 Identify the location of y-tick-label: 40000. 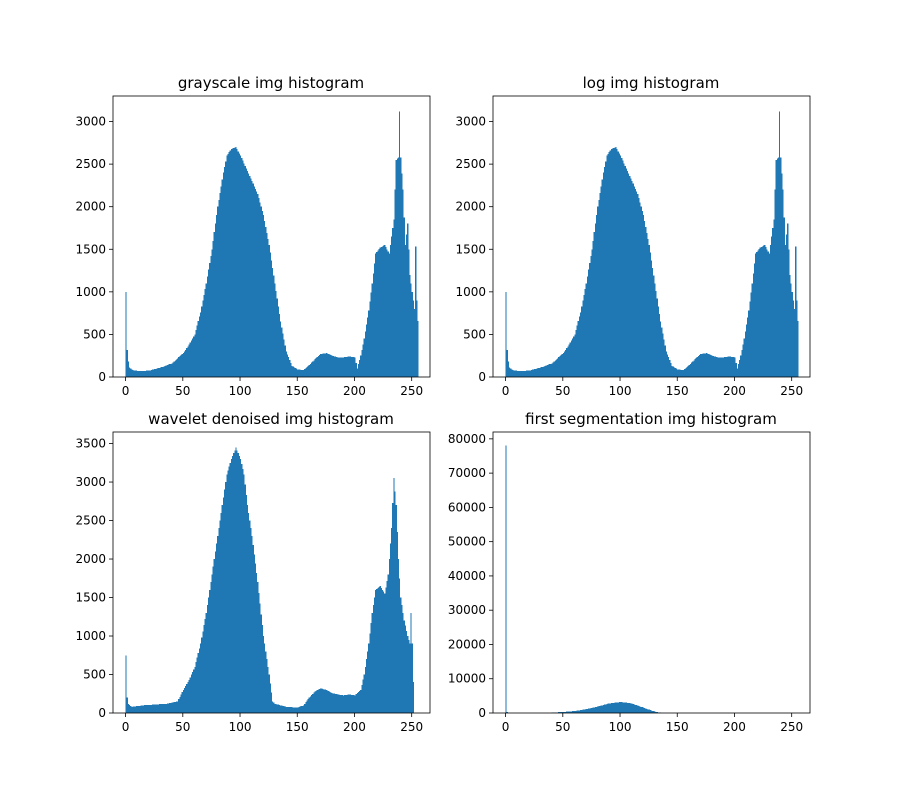
(467, 576).